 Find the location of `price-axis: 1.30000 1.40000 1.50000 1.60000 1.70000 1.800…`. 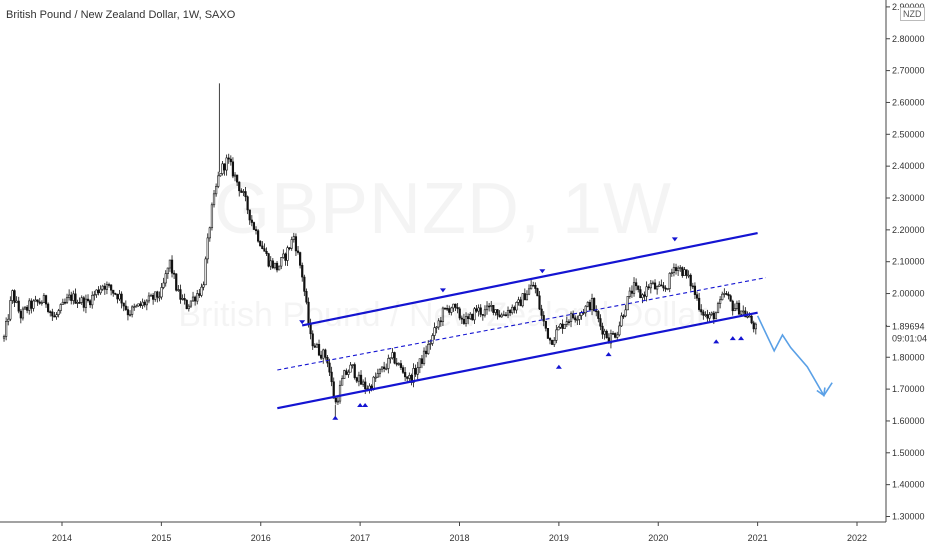

price-axis: 1.30000 1.40000 1.50000 1.60000 1.70000 1.800… is located at coordinates (909, 262).